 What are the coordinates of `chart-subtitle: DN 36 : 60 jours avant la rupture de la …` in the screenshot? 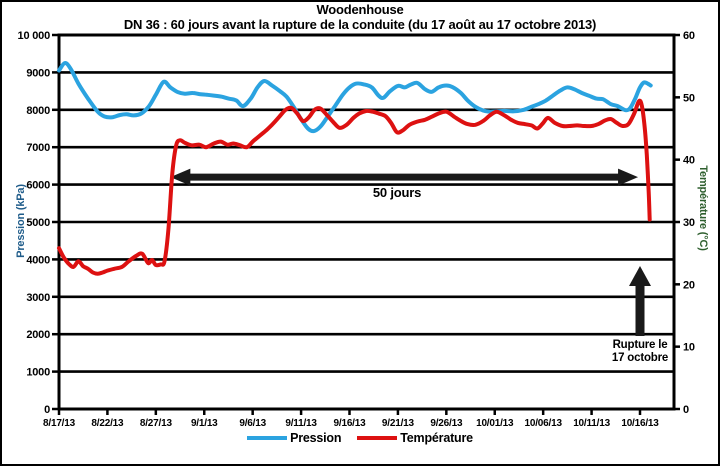 It's located at (360, 24).